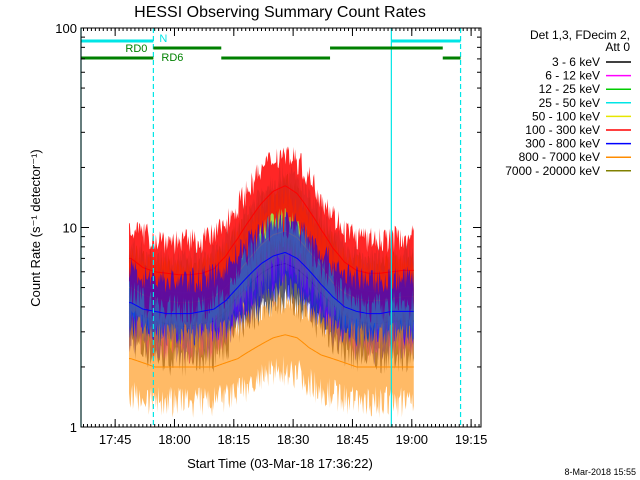 Image resolution: width=640 pixels, height=480 pixels. Describe the element at coordinates (552, 171) in the screenshot. I see `legend-label: 7000 - 20000 keV` at that location.